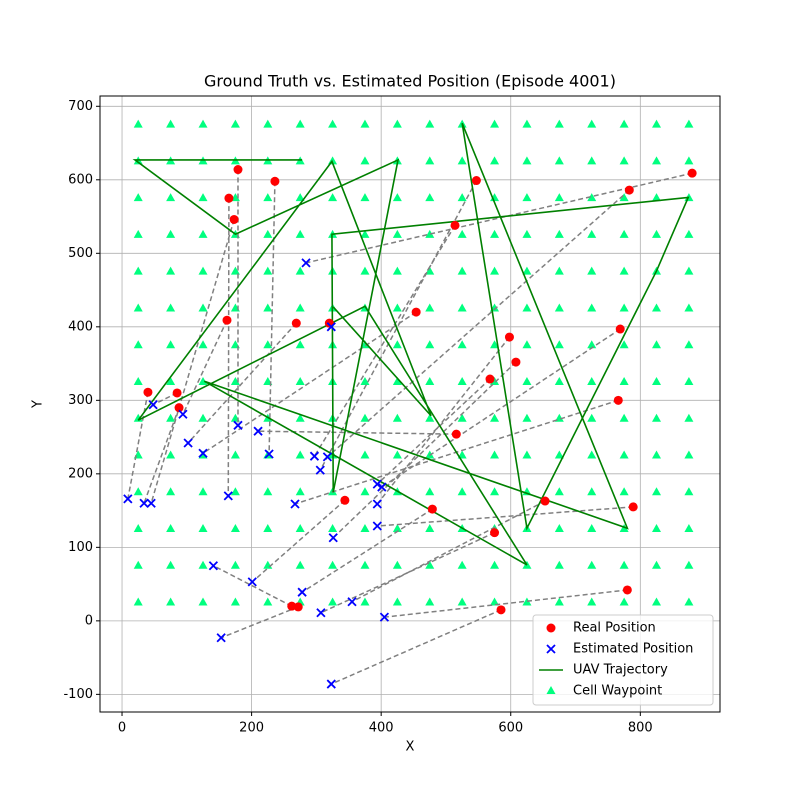 Image resolution: width=800 pixels, height=800 pixels. What do you see at coordinates (620, 670) in the screenshot?
I see `legend-label: UAV Trajectory` at bounding box center [620, 670].